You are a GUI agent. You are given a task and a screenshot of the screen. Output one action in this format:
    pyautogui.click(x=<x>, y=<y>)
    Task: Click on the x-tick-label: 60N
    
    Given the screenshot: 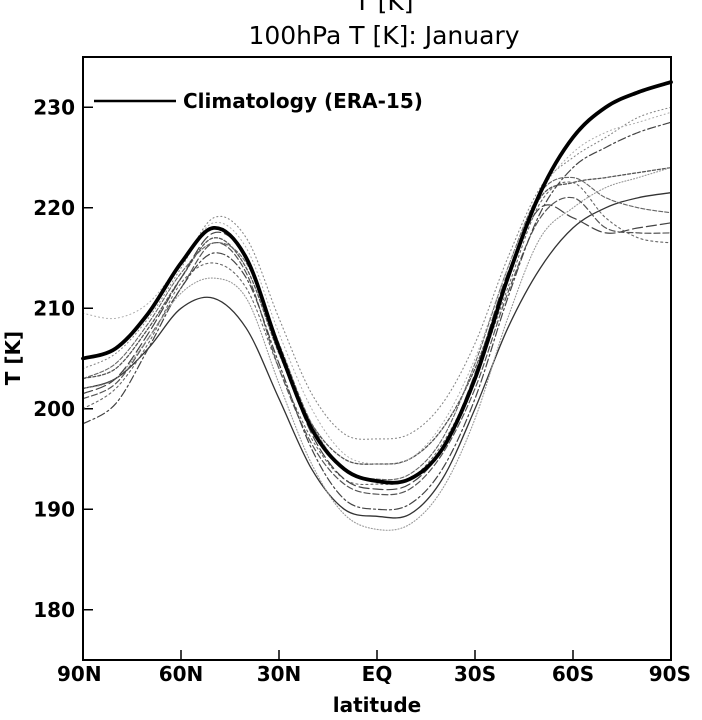 What is the action you would take?
    pyautogui.click(x=181, y=674)
    